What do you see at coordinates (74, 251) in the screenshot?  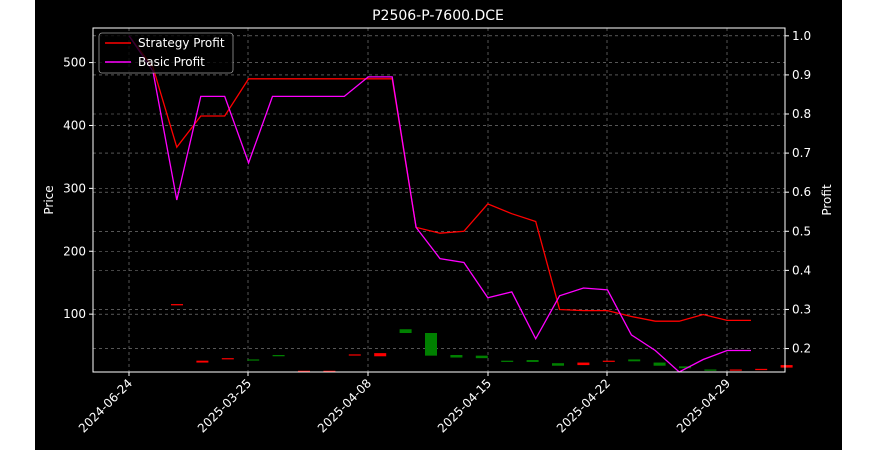 I see `left-tick-label-200: 200` at bounding box center [74, 251].